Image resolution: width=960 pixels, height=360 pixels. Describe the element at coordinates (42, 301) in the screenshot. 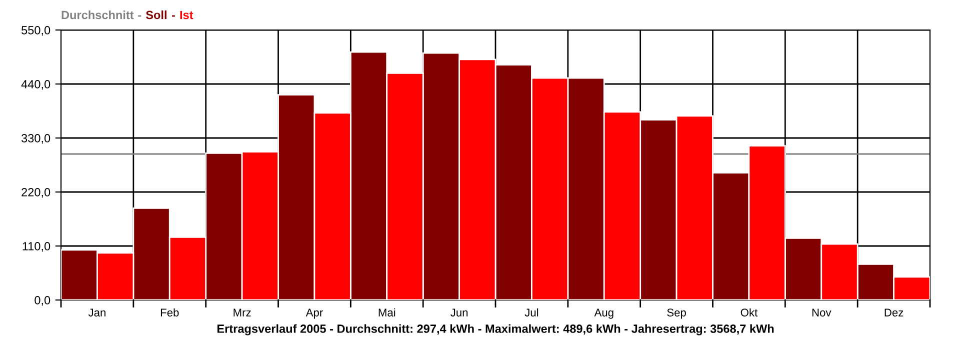

I see `y-tick-label: 0,0` at that location.